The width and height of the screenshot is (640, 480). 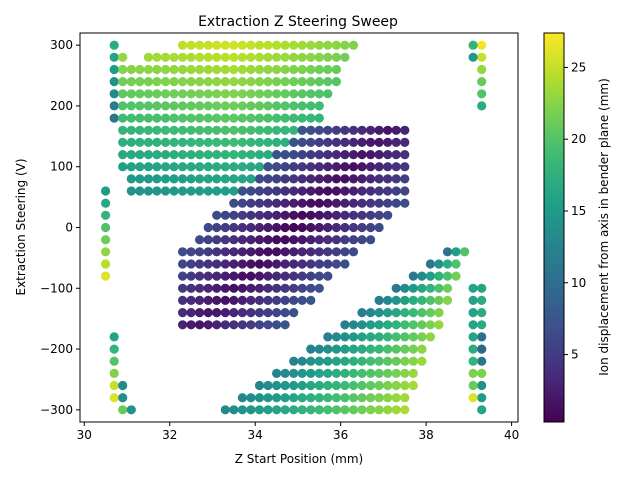 I want to click on y-axis-ticks: −300 −200 −100 0 100 200 300, so click(x=60, y=227).